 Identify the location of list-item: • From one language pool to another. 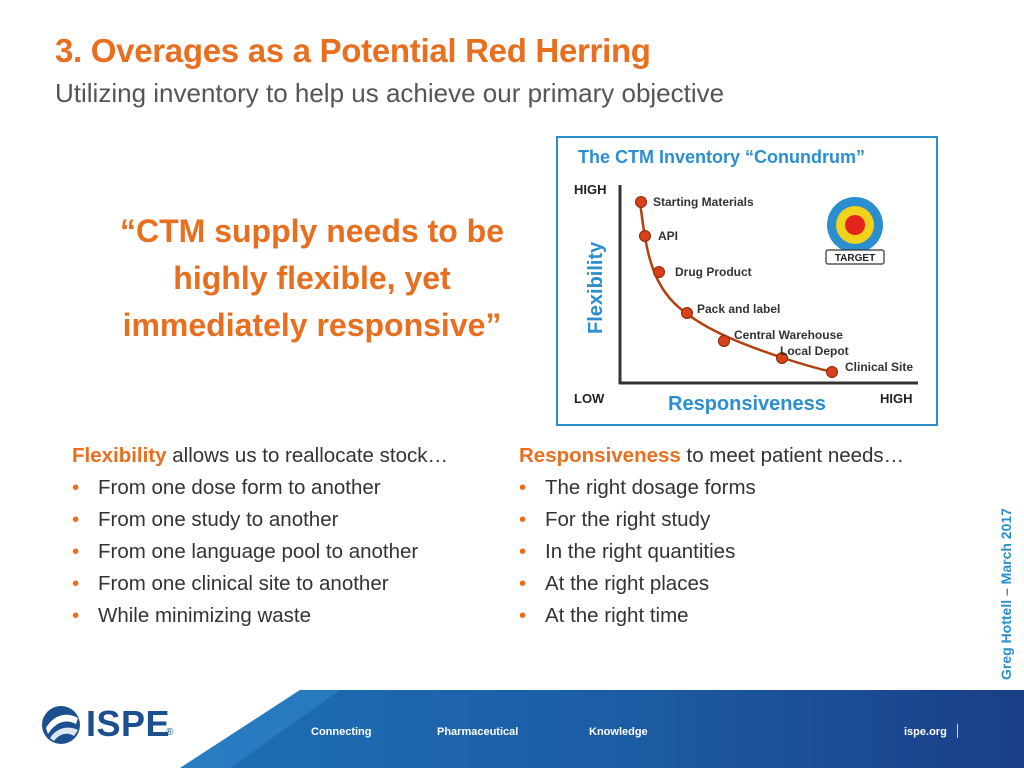
(292, 552).